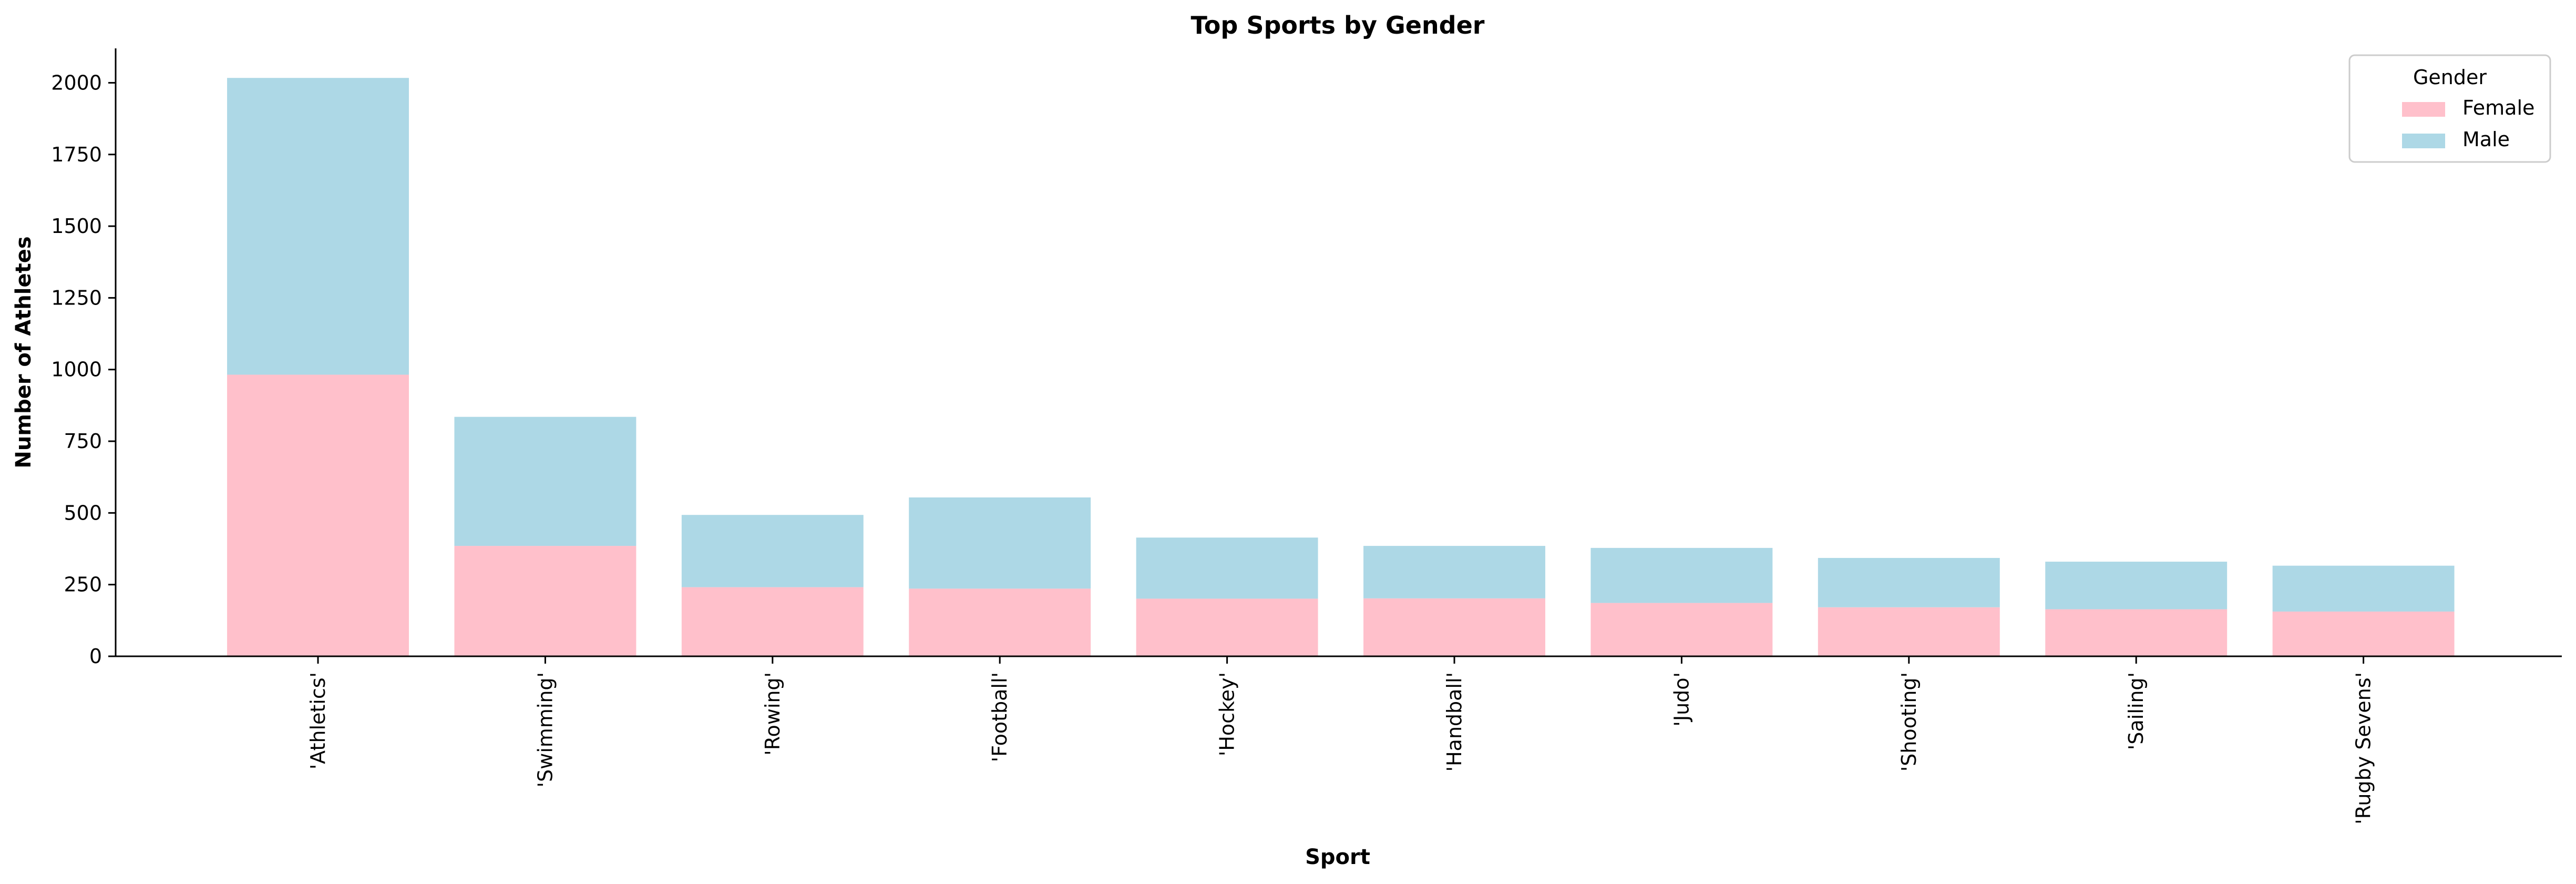 The image size is (2576, 884). I want to click on y-tick-label-5: 1250, so click(76, 297).